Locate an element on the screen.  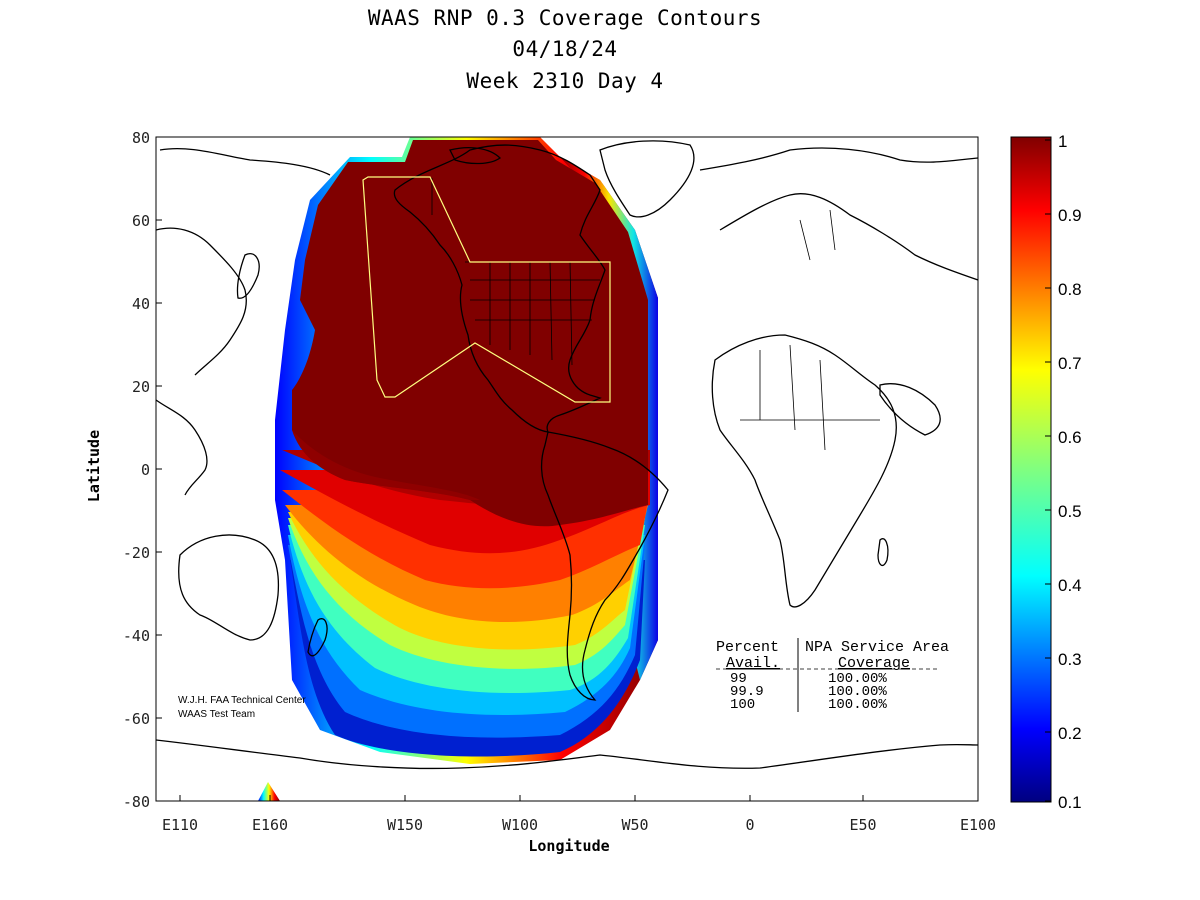
table-sub-left: Avail. is located at coordinates (753, 663).